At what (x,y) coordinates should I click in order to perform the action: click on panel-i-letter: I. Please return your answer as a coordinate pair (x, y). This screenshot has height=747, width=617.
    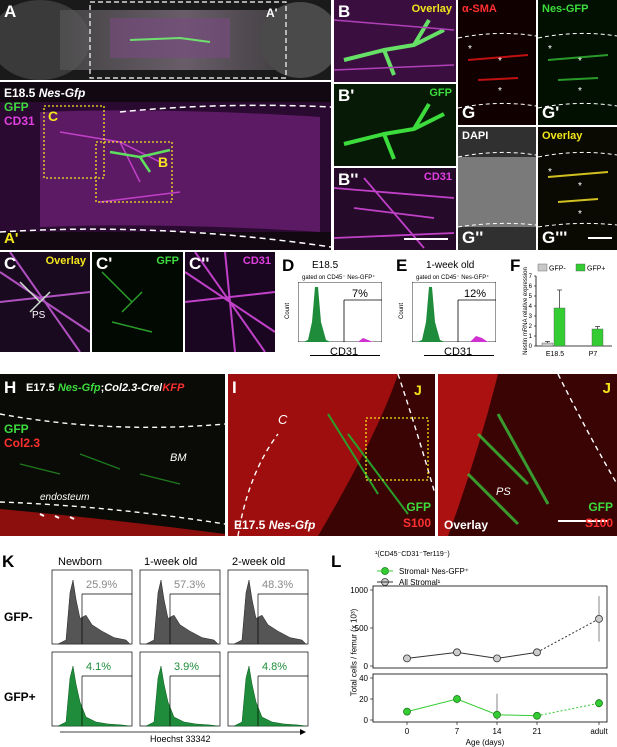
    Looking at the image, I should click on (234, 387).